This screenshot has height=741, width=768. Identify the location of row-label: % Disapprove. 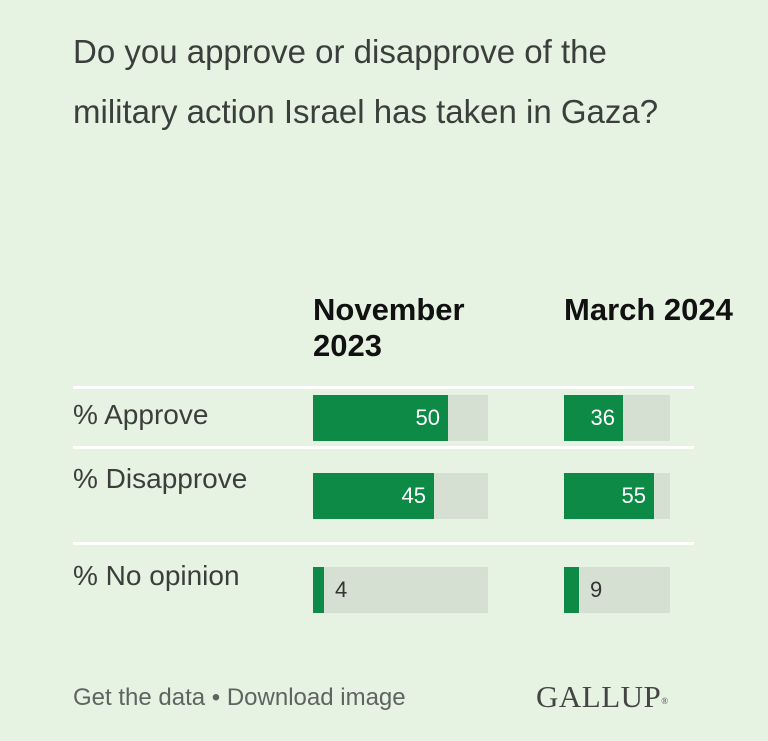
(160, 478).